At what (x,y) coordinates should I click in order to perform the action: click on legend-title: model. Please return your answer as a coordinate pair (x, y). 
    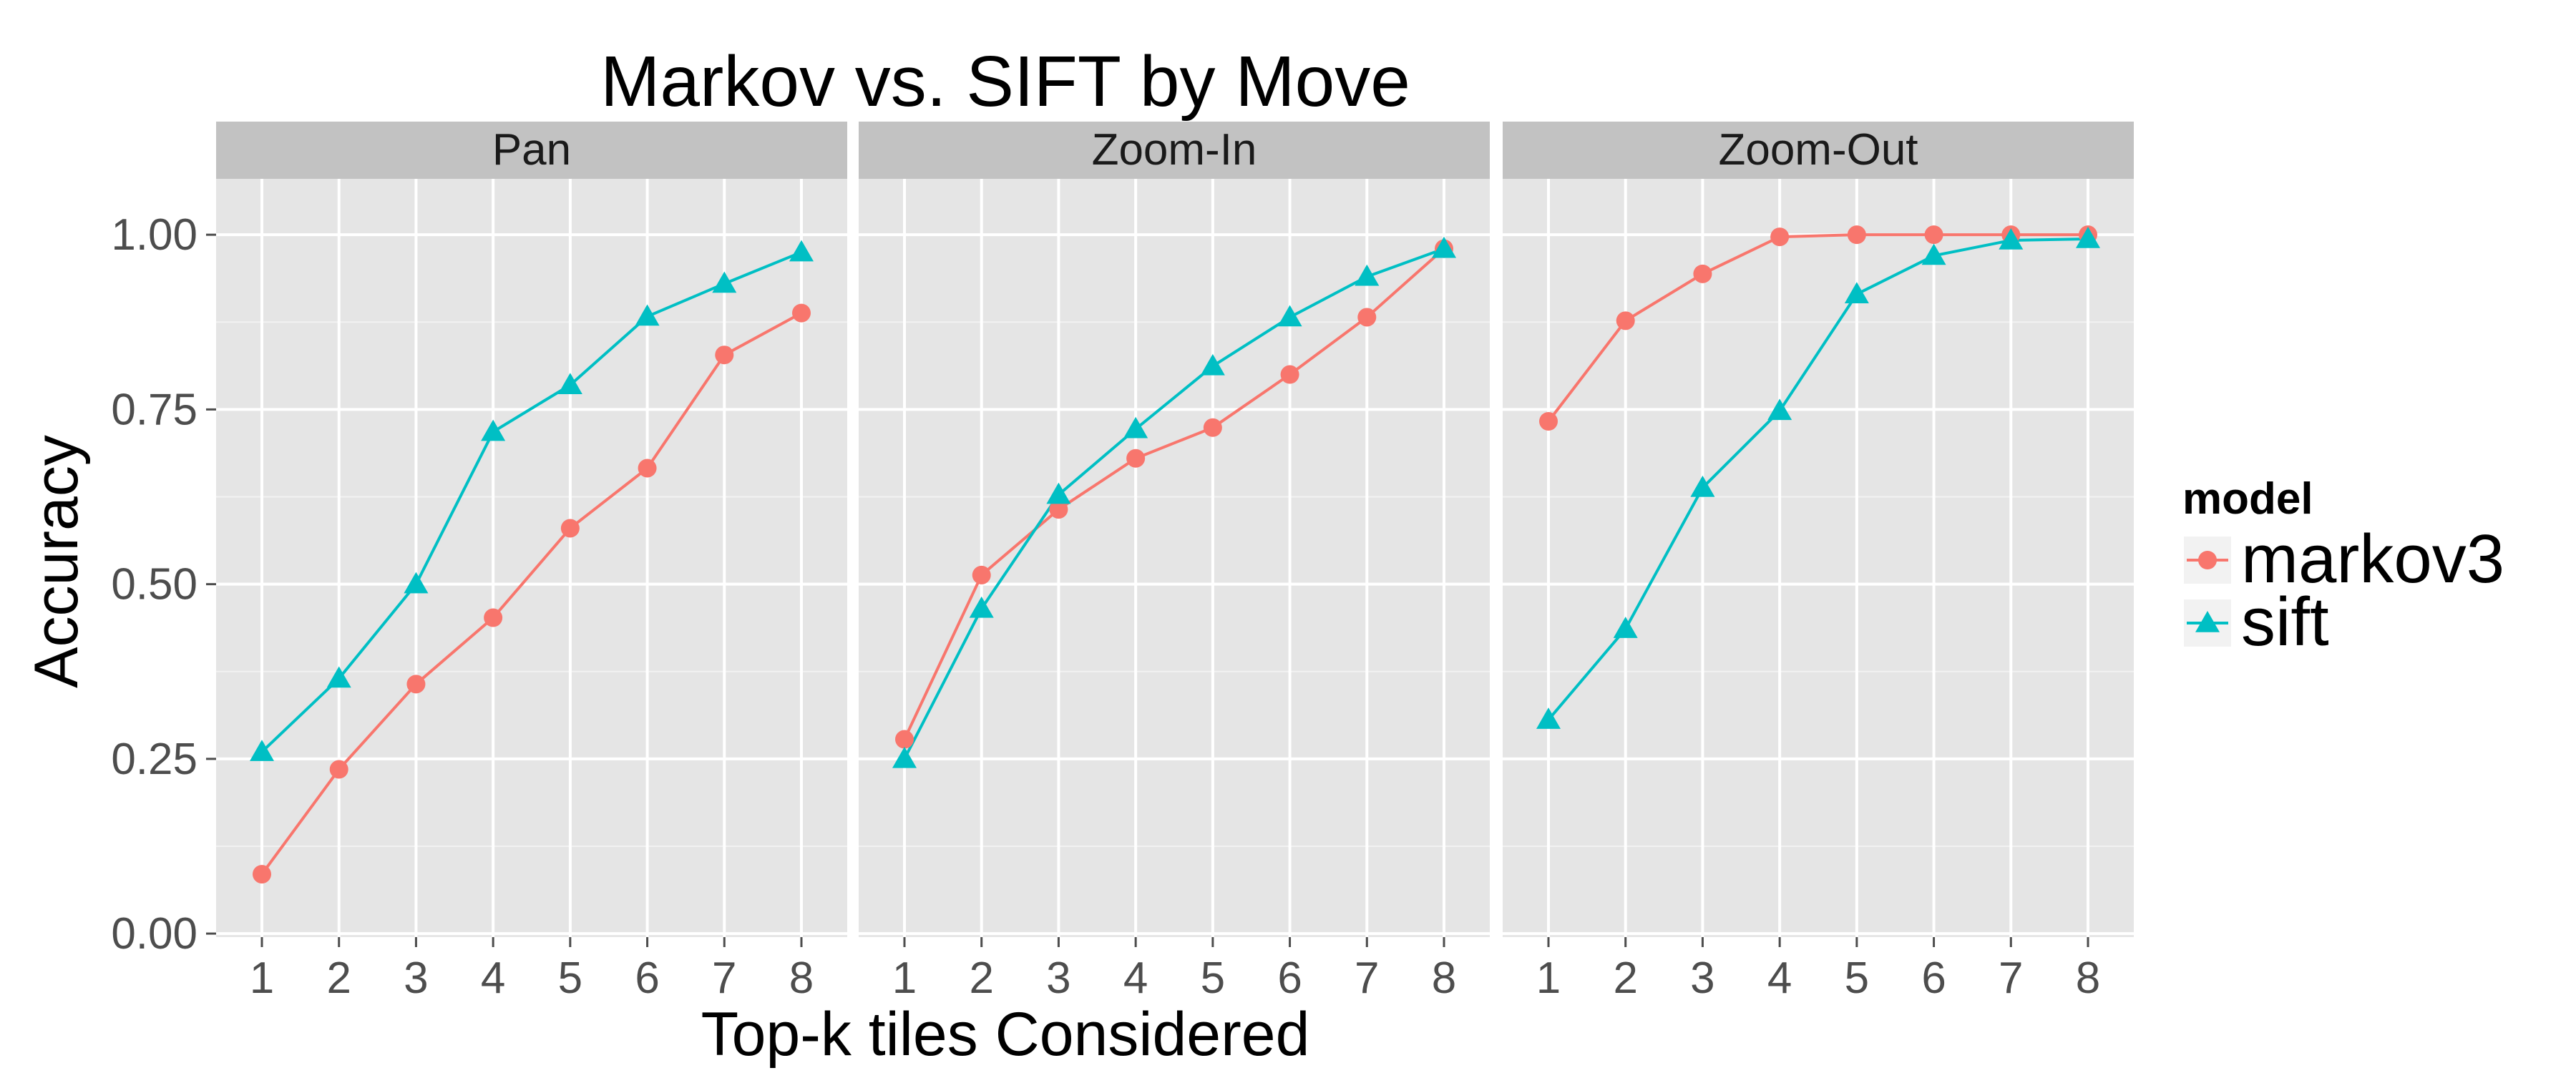
    Looking at the image, I should click on (2247, 499).